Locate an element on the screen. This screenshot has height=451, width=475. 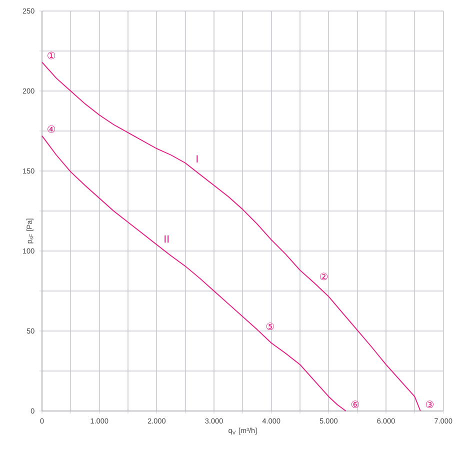
annotation: ⑥ is located at coordinates (355, 404).